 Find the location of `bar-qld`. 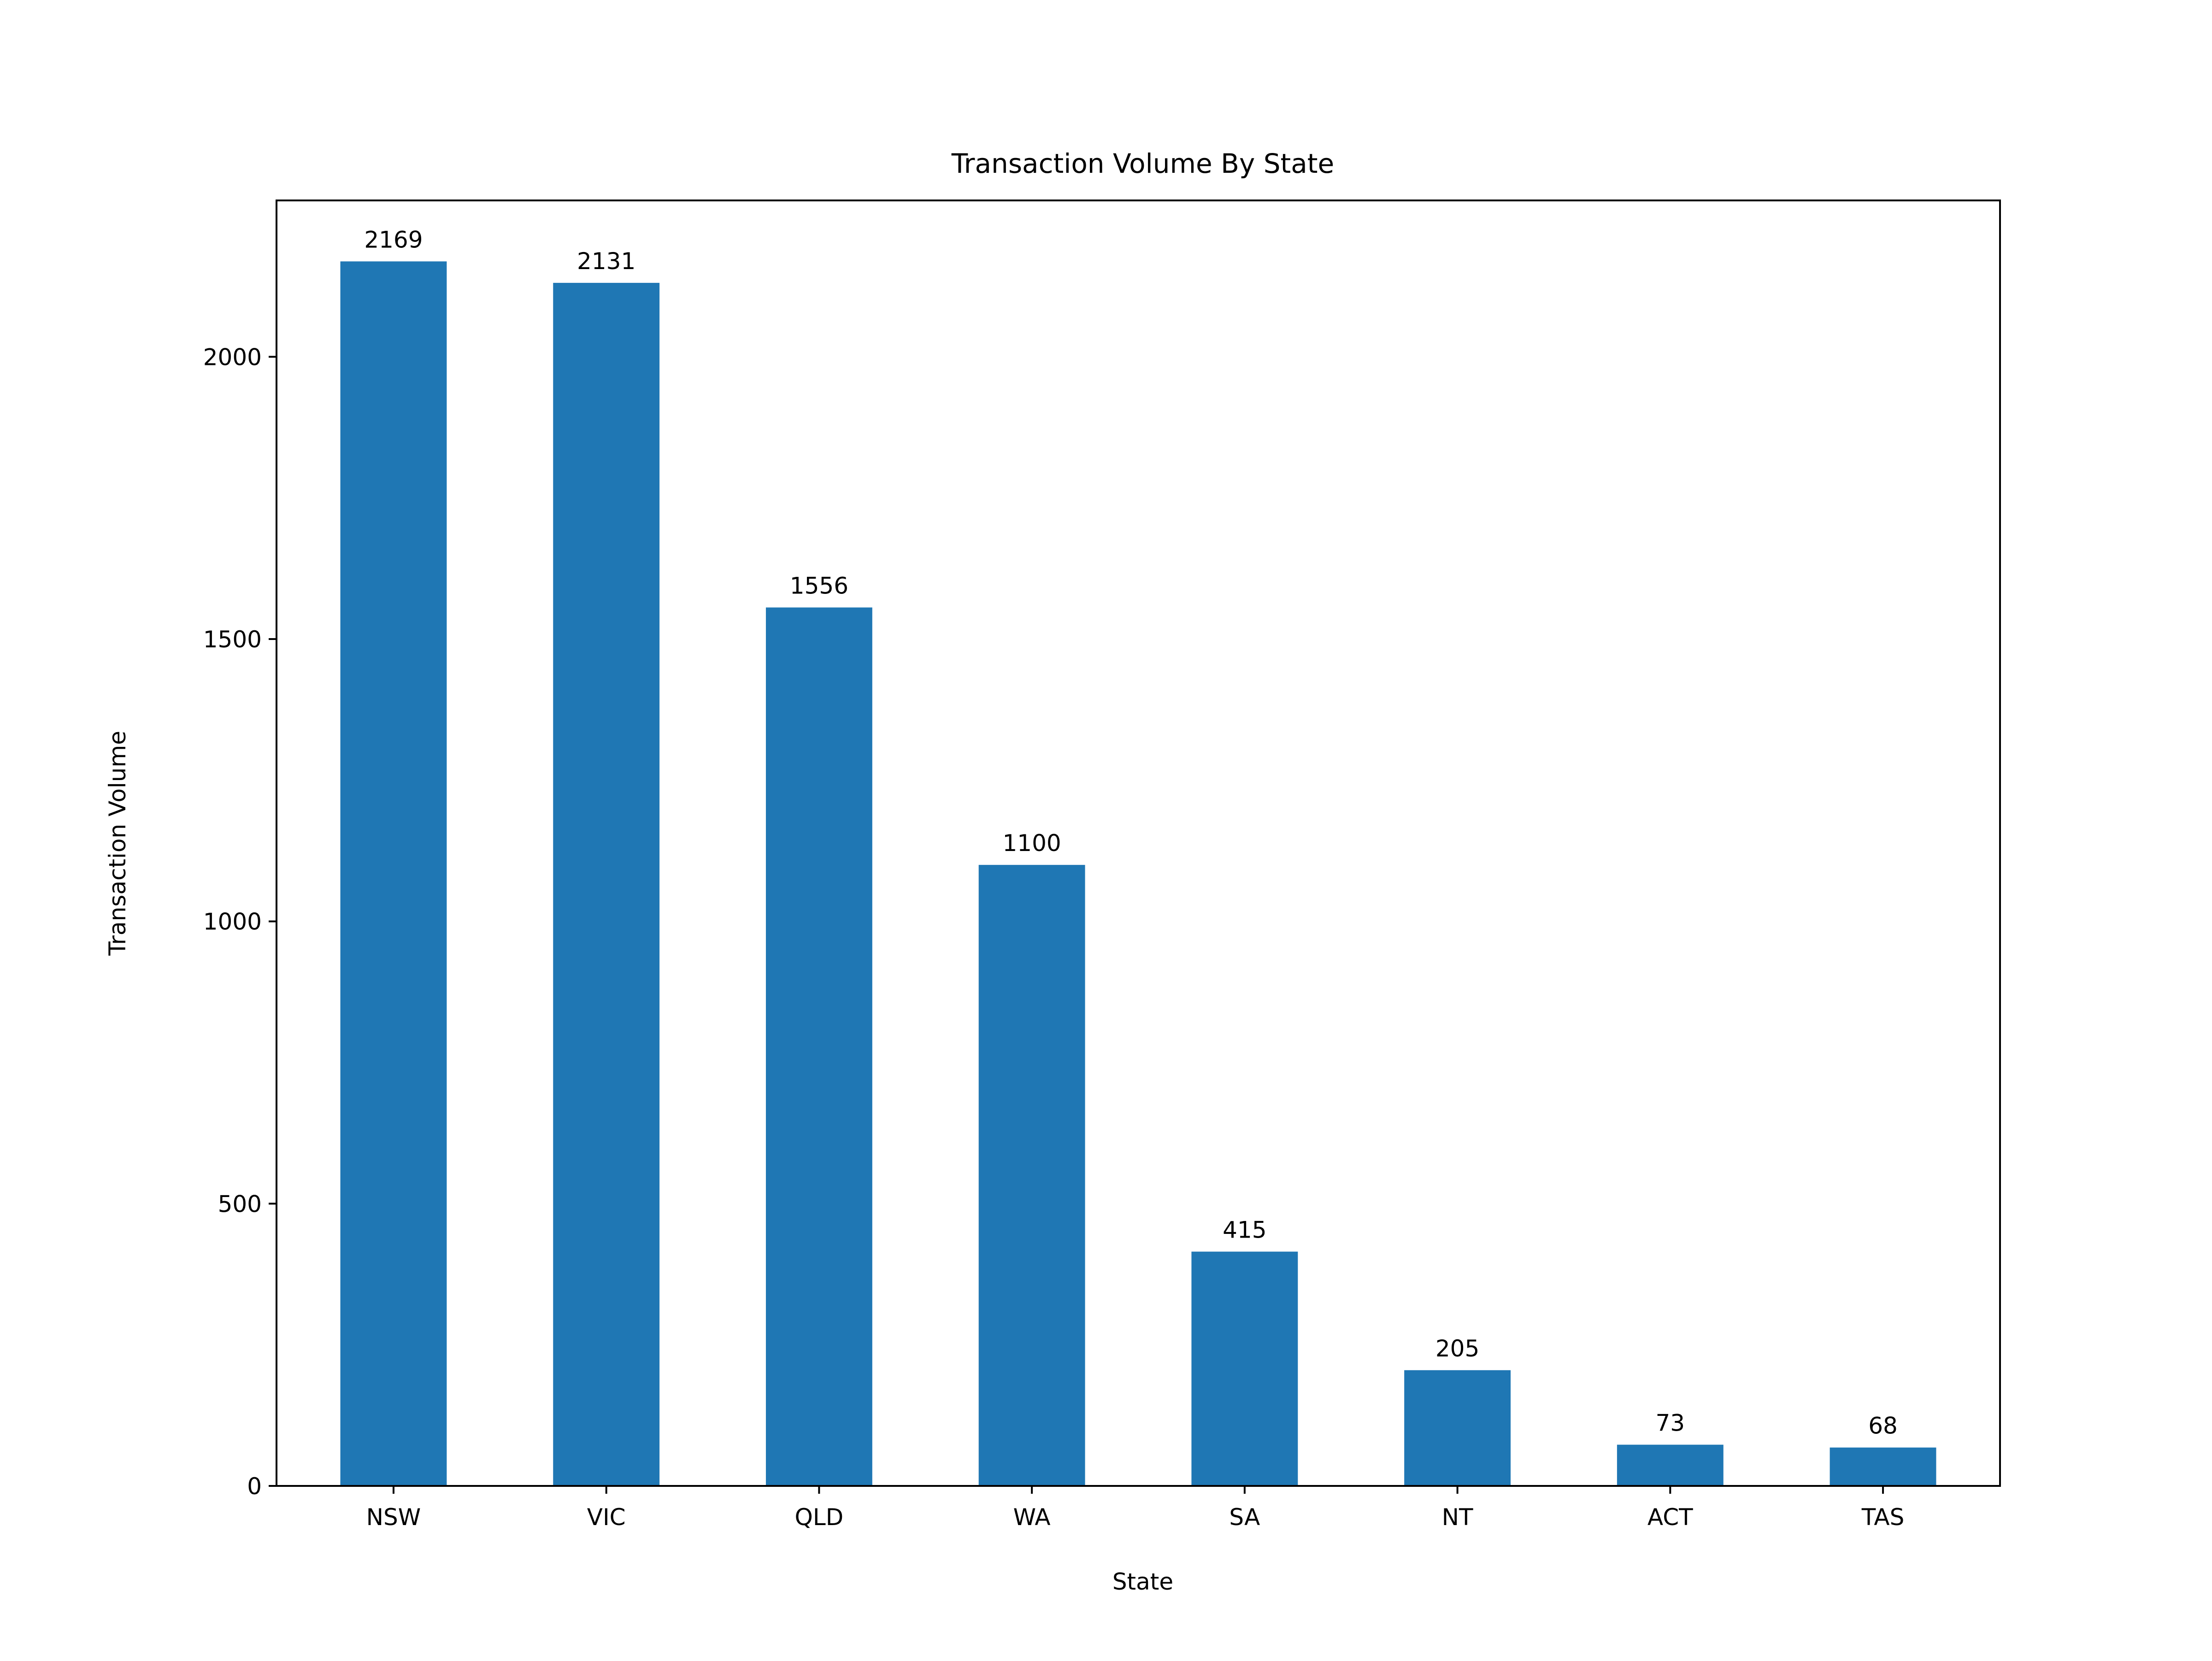

bar-qld is located at coordinates (818, 1046).